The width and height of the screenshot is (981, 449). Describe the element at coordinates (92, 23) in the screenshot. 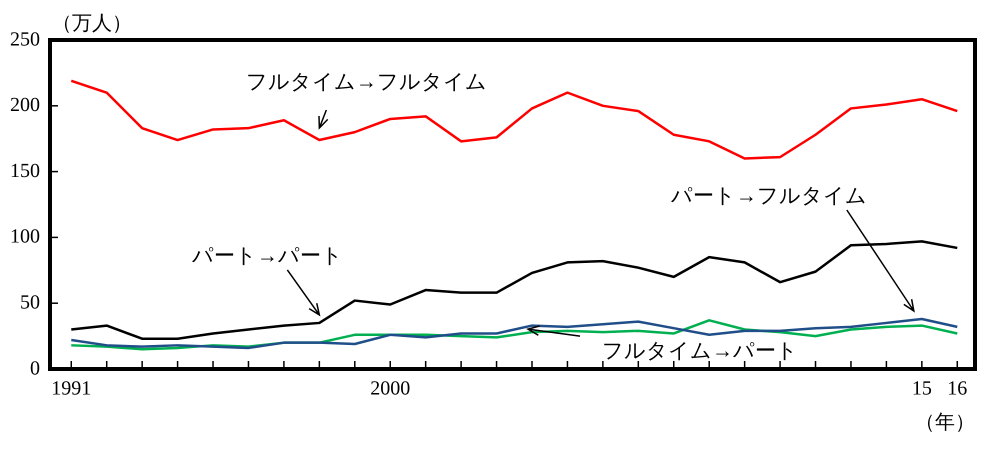

I see `y-axis-title: （万人）` at that location.